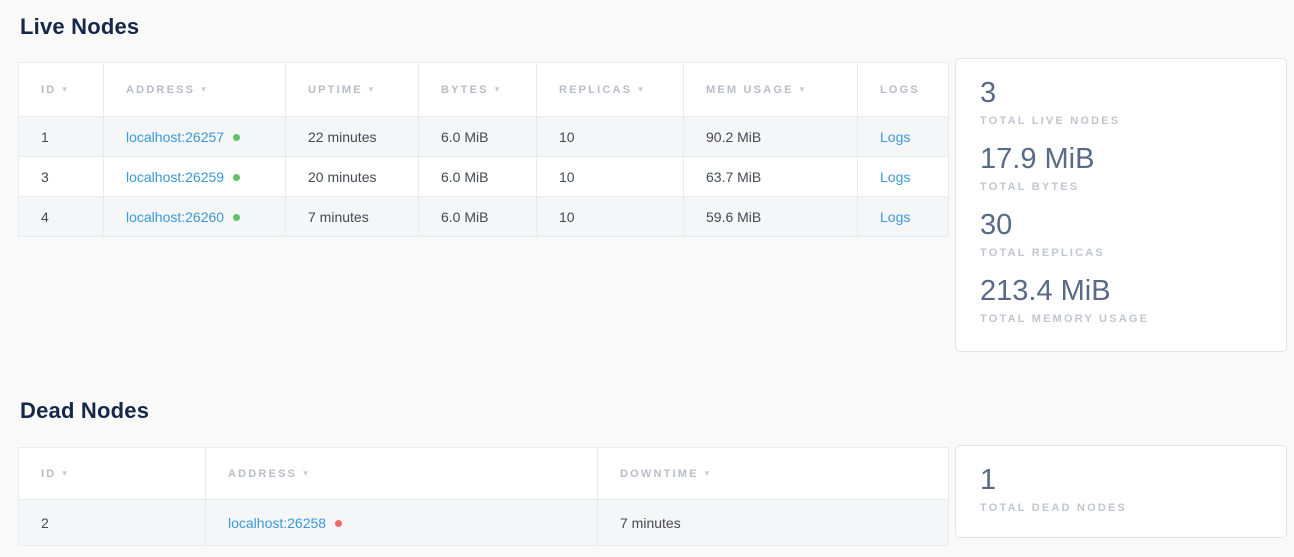 The image size is (1294, 557). I want to click on col-header-mem-usage: MEM USAGE ▾, so click(770, 89).